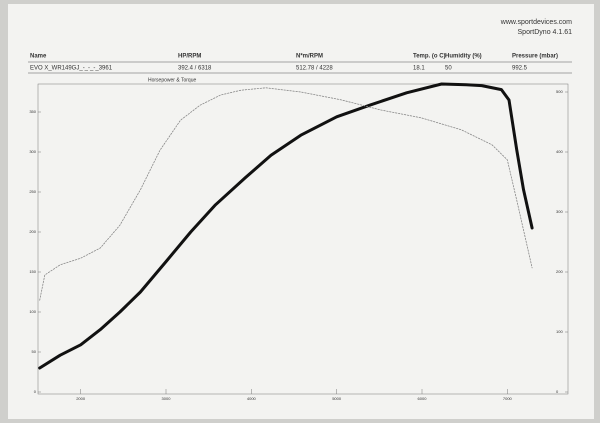 This screenshot has height=423, width=600. I want to click on y-tick-label: 200, so click(32, 231).